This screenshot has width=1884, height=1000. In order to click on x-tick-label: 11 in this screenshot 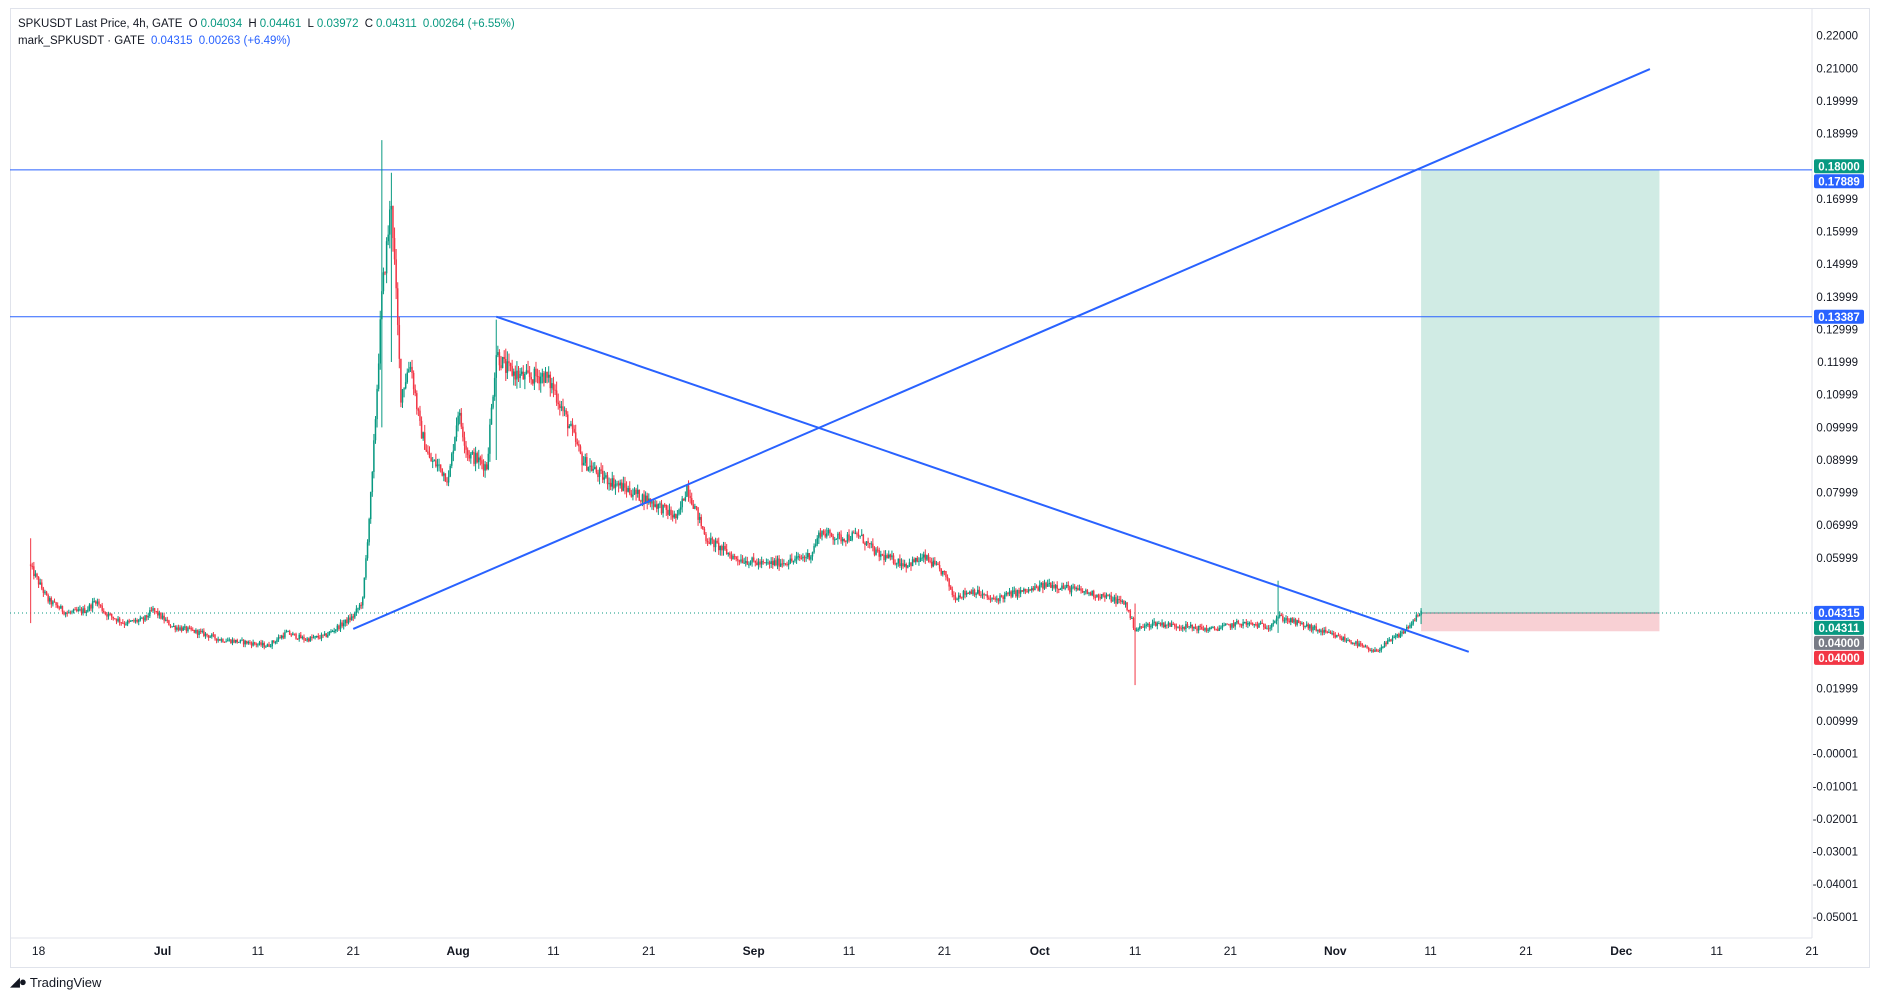, I will do `click(1135, 951)`.